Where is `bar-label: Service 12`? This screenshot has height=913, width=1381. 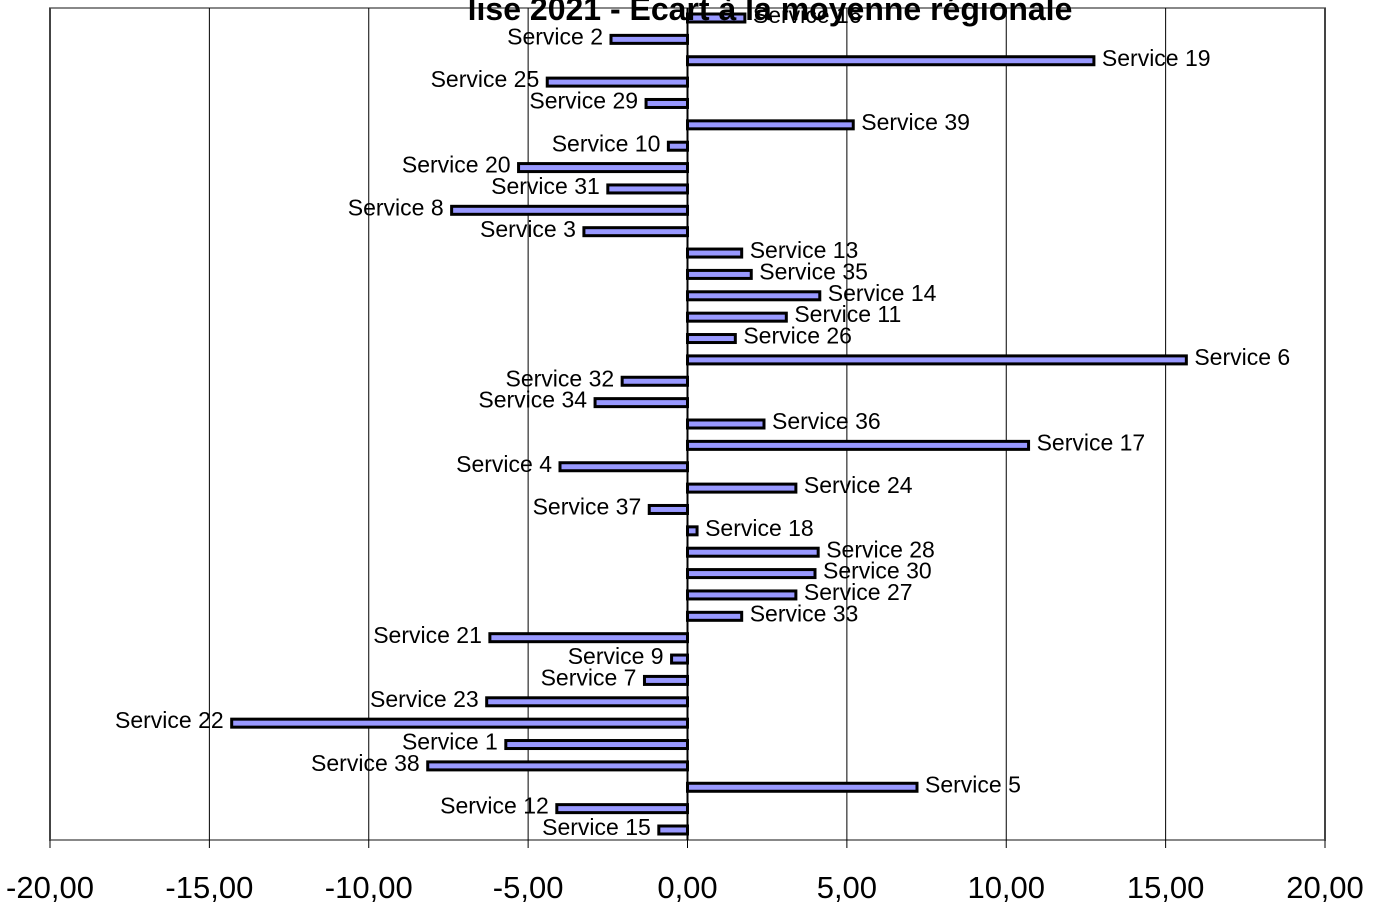 bar-label: Service 12 is located at coordinates (494, 806).